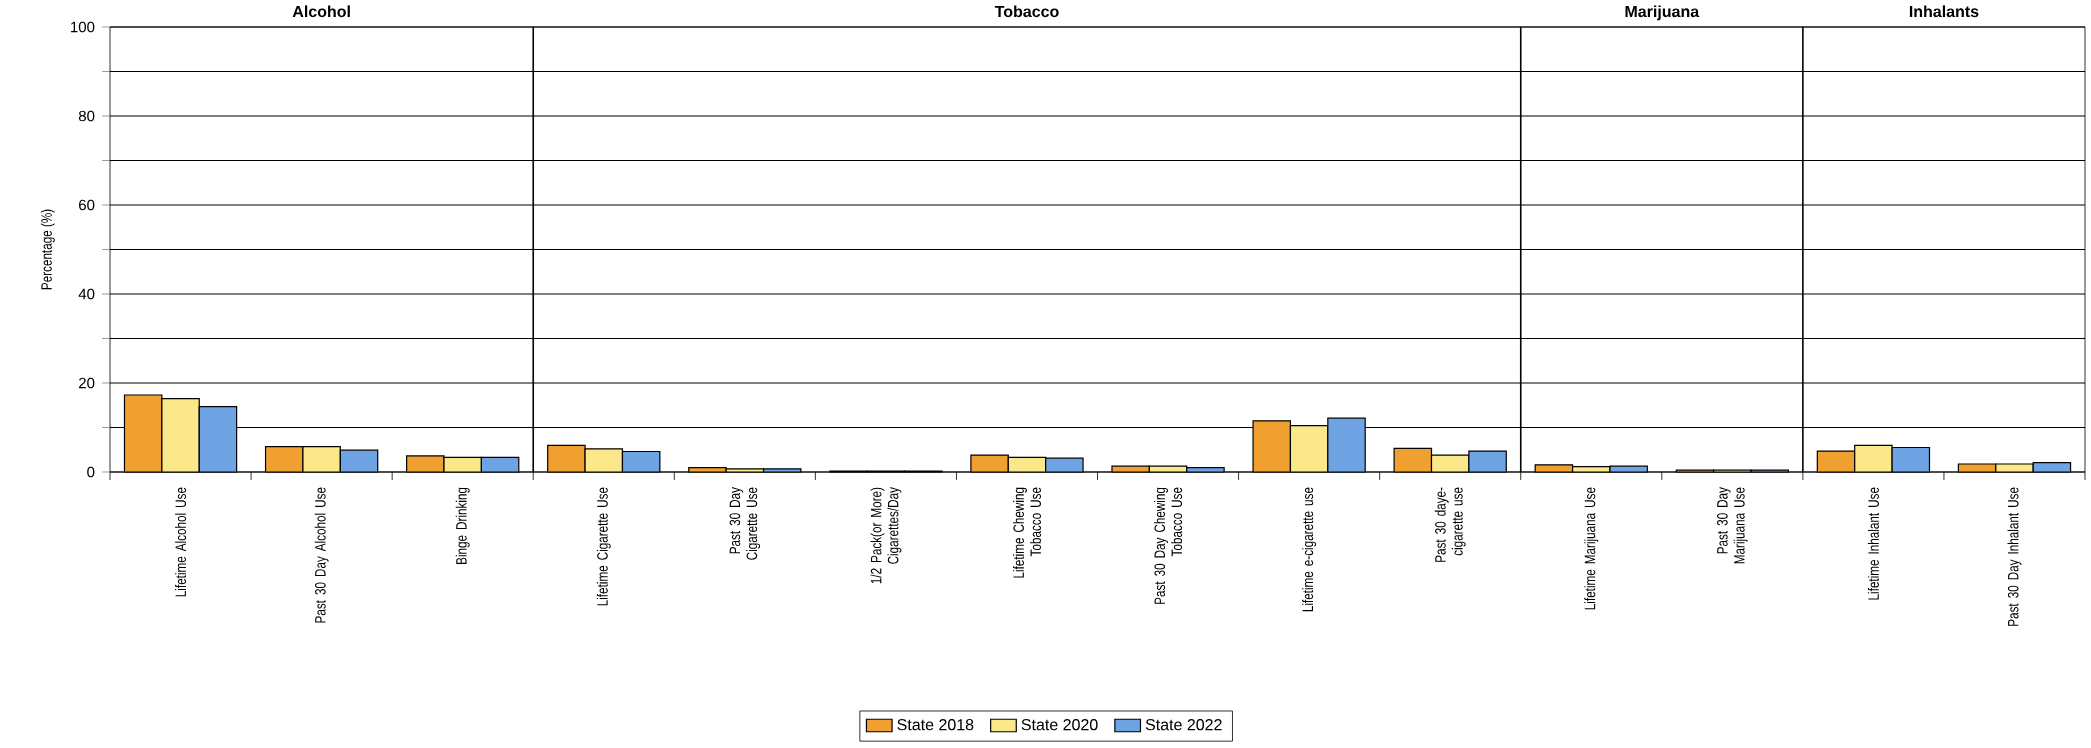 Image resolution: width=2091 pixels, height=748 pixels. Describe the element at coordinates (1168, 545) in the screenshot. I see `x-tick-label: Past 30 Day Chewing Tobacco Use` at that location.